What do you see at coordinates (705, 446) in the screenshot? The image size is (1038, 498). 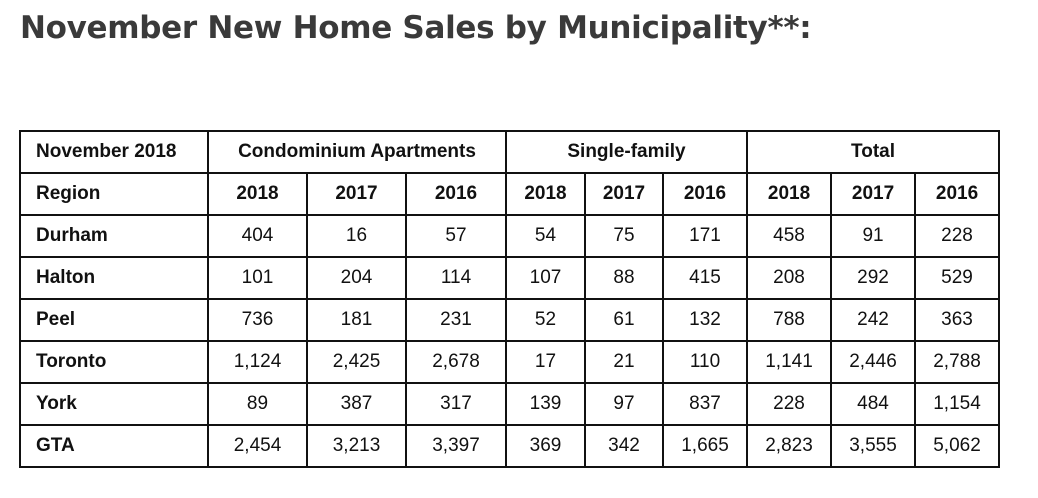 I see `value-cell: 1,665` at bounding box center [705, 446].